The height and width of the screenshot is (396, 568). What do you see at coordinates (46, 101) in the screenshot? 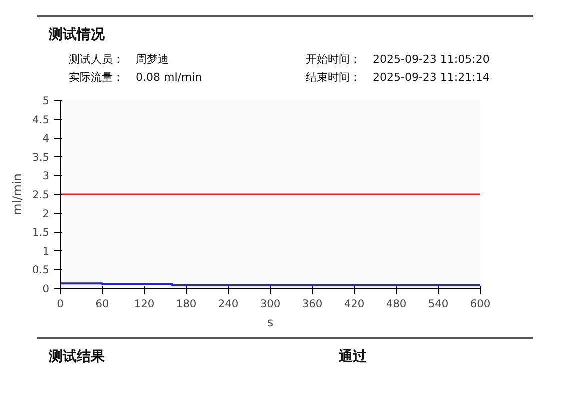
I see `y-tick-label: 5` at bounding box center [46, 101].